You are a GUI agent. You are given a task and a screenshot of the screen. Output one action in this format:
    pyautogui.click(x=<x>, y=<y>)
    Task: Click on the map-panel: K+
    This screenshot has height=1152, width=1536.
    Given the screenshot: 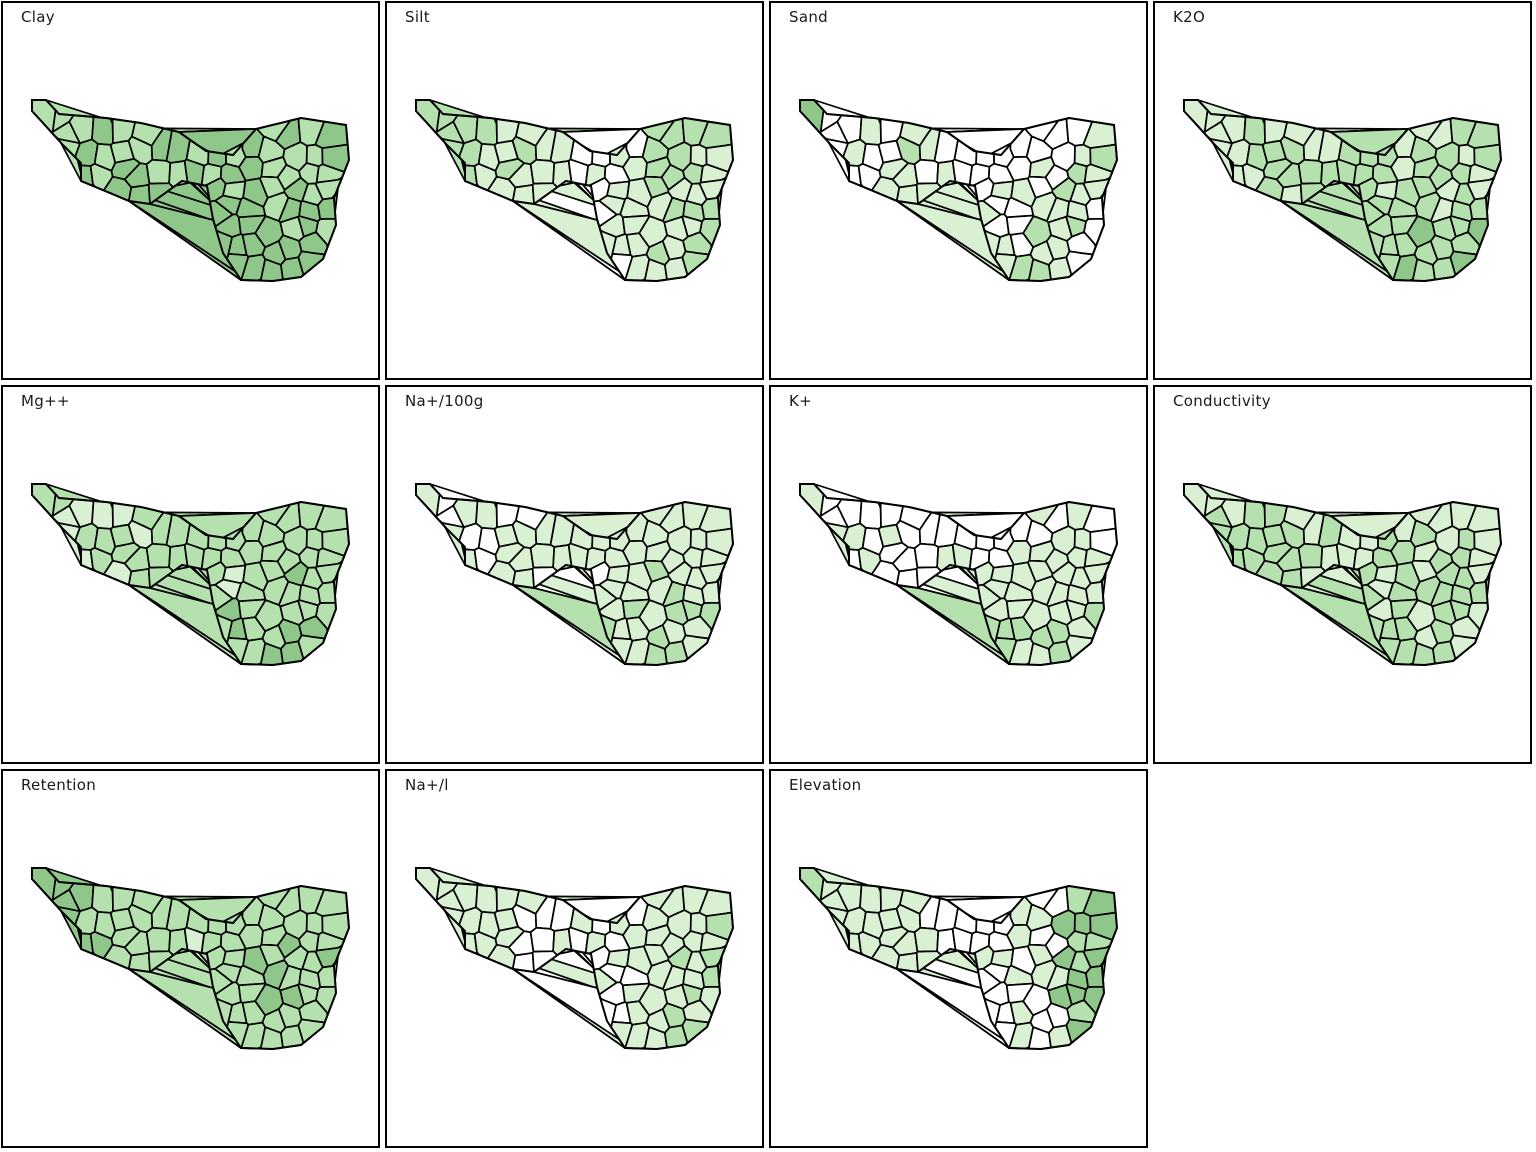 What is the action you would take?
    pyautogui.click(x=958, y=574)
    